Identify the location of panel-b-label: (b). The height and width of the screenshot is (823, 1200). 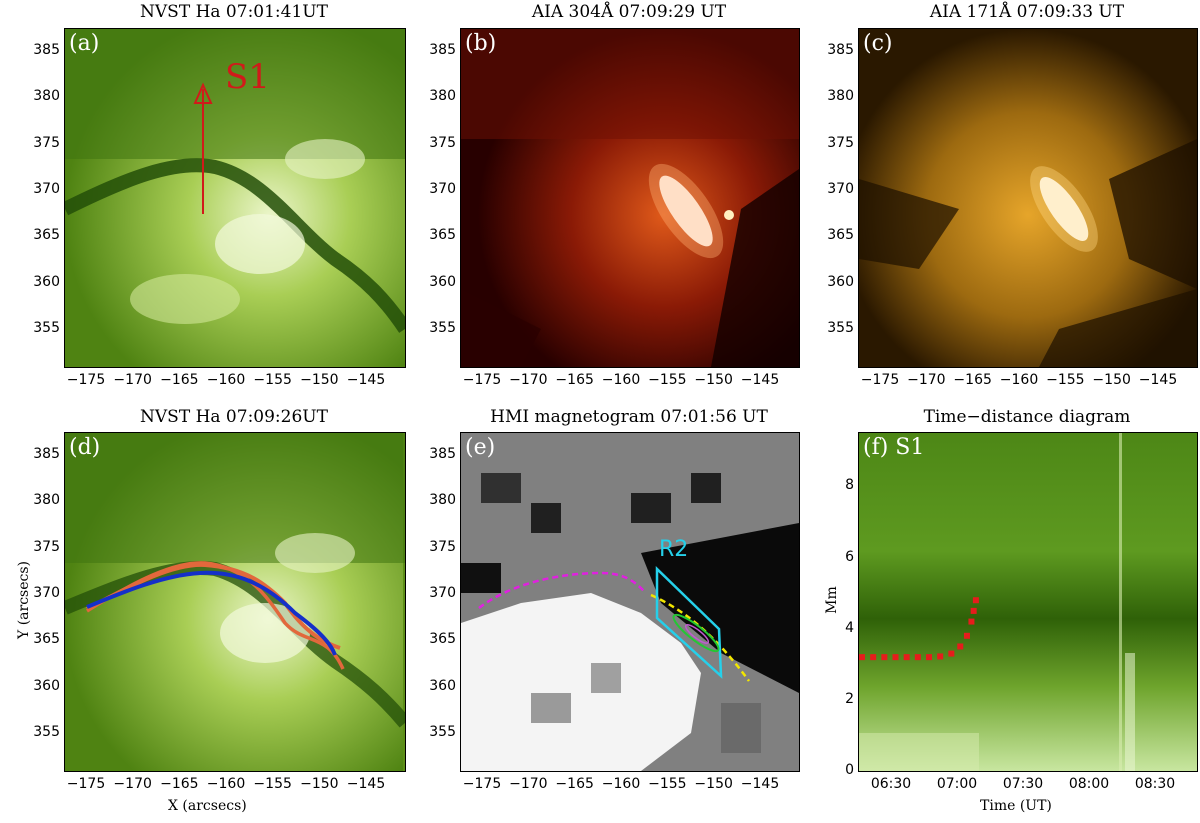
(481, 43).